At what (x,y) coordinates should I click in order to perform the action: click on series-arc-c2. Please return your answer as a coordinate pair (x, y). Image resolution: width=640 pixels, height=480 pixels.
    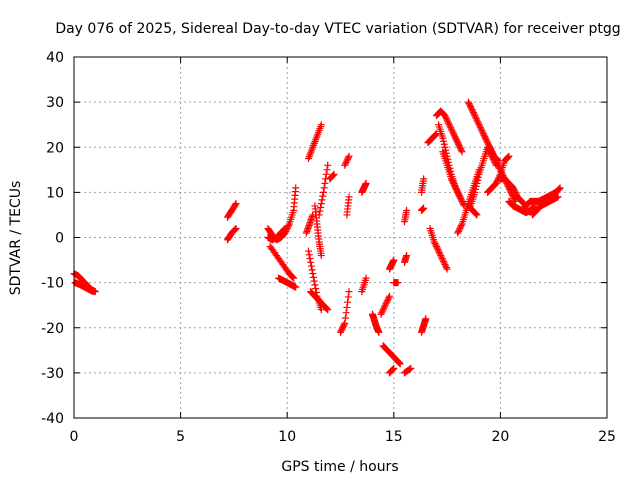
    Looking at the image, I should click on (276, 234).